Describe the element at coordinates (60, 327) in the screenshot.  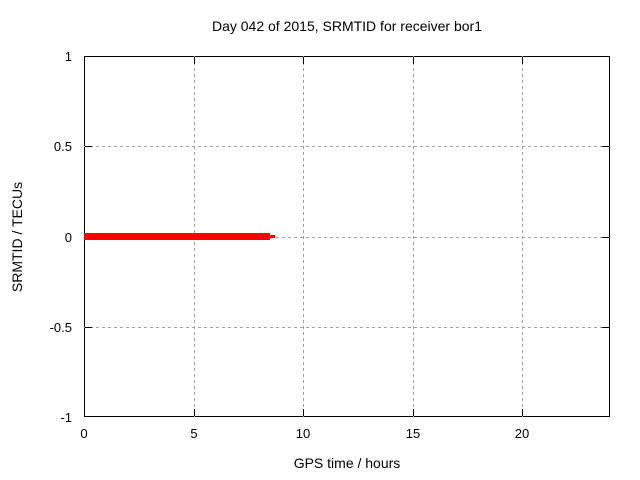
I see `y-tick-label: -0.5` at that location.